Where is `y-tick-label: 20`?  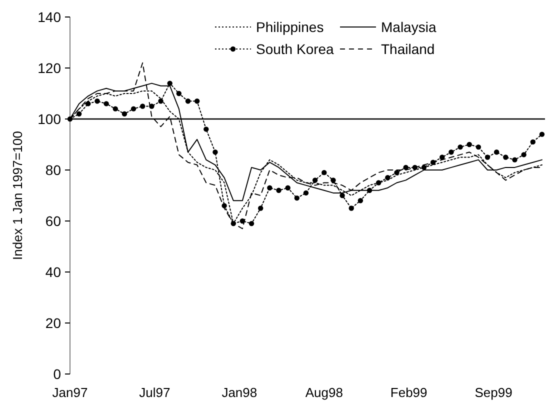
y-tick-label: 20 is located at coordinates (53, 322).